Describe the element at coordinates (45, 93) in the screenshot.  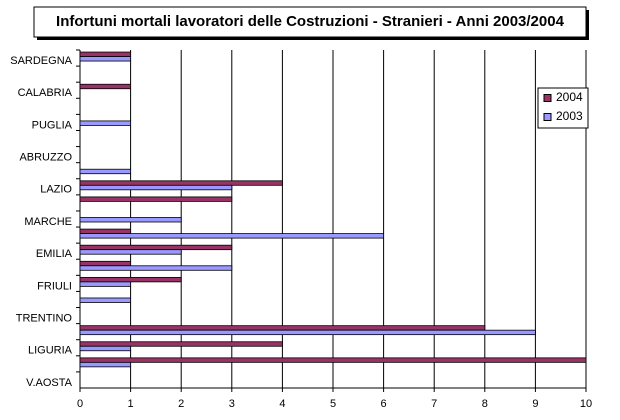
I see `y-tick-label: CALABRIA` at that location.